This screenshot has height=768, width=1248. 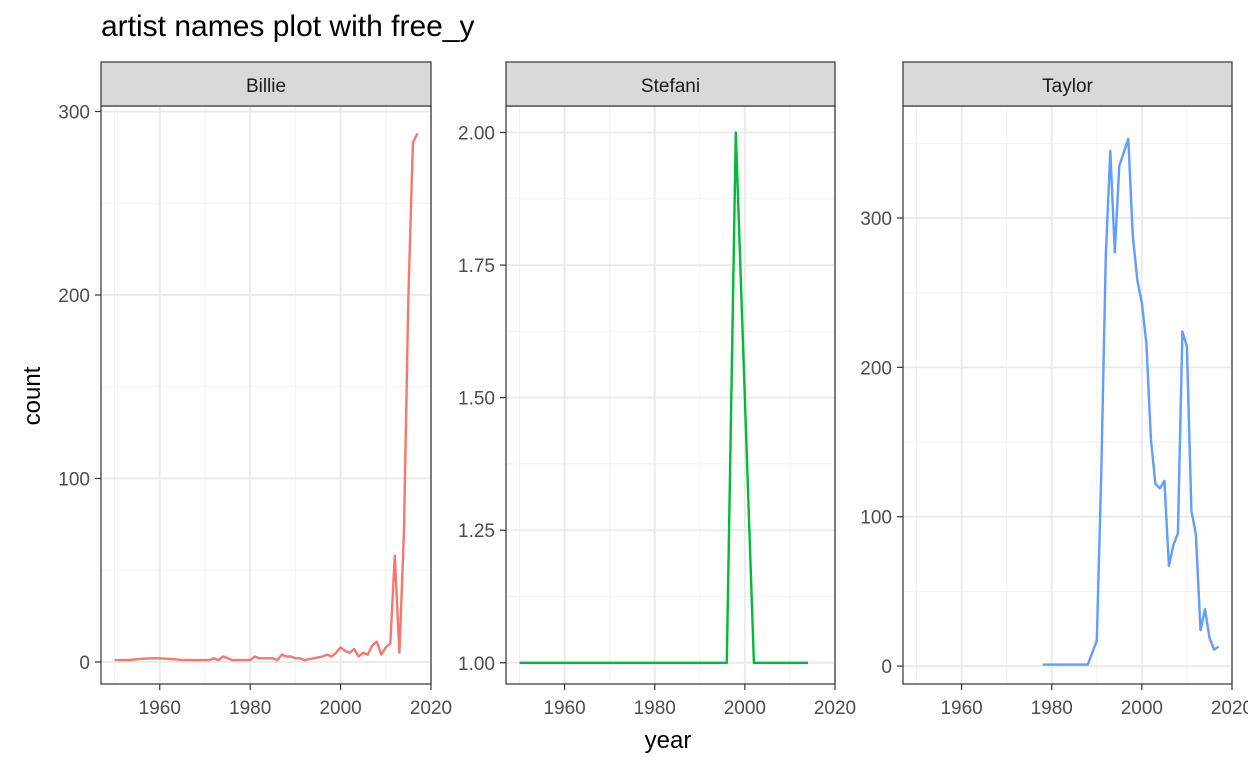 What do you see at coordinates (476, 399) in the screenshot?
I see `y-tick-label: 1.50` at bounding box center [476, 399].